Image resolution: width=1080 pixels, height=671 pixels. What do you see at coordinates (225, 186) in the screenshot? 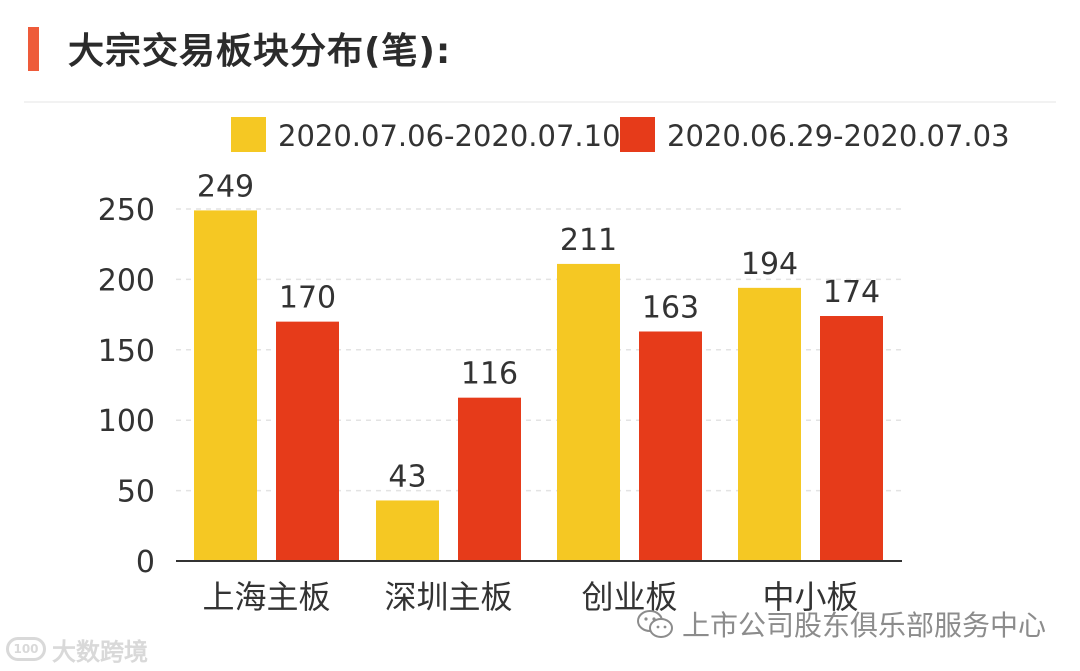
I see `data-label: 249` at bounding box center [225, 186].